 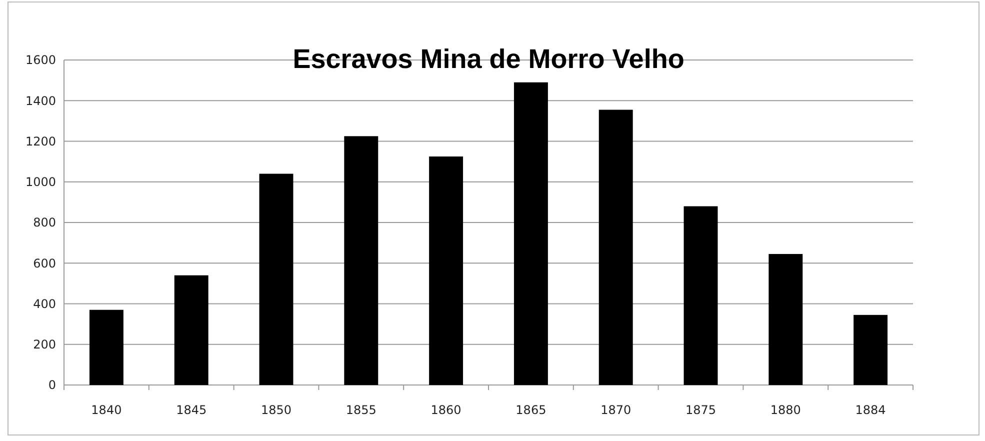 I want to click on y-tick-label: 1000, so click(x=40, y=182).